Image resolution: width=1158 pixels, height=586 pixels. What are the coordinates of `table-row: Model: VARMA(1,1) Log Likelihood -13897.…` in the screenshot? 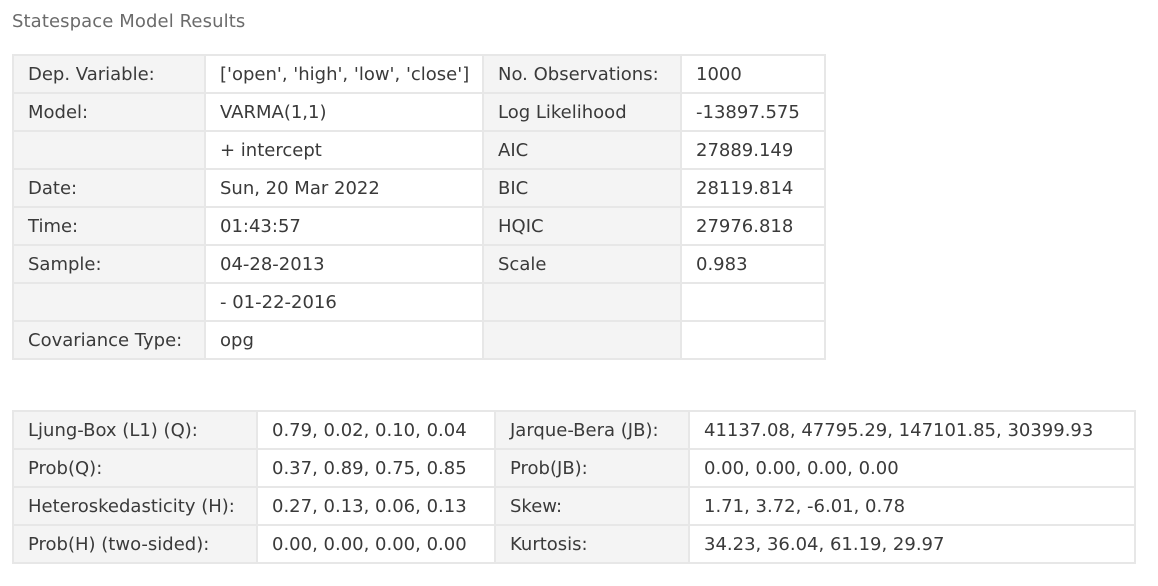 It's located at (419, 112).